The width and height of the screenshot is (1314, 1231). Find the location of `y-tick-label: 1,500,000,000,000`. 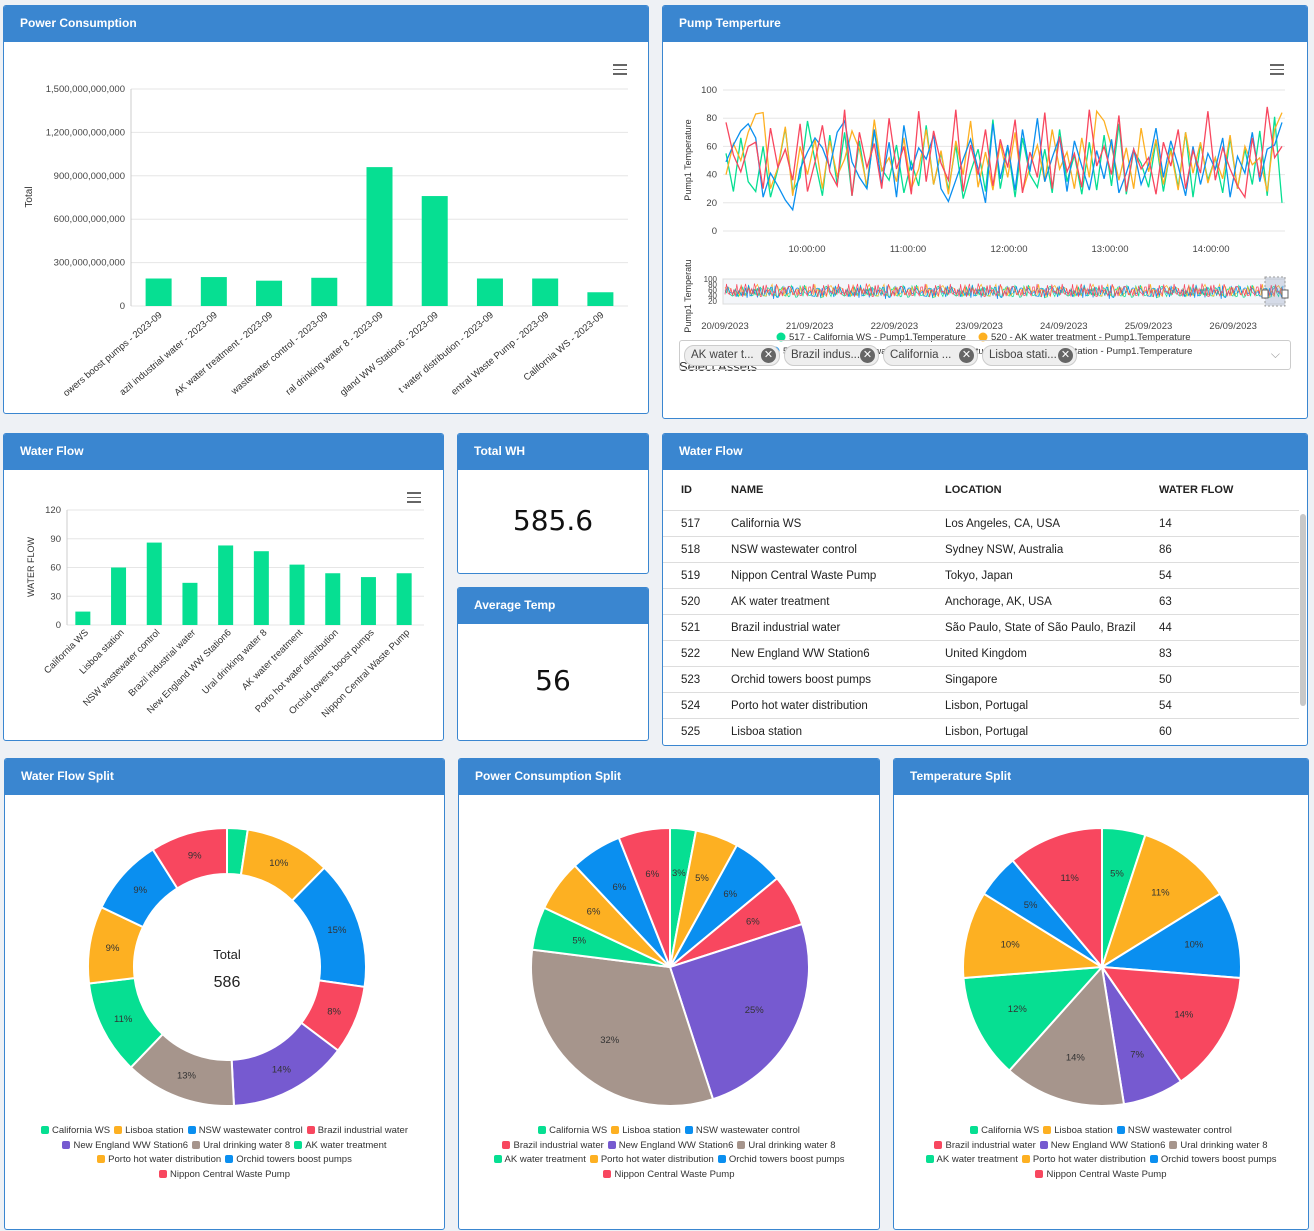

y-tick-label: 1,500,000,000,000 is located at coordinates (85, 89).